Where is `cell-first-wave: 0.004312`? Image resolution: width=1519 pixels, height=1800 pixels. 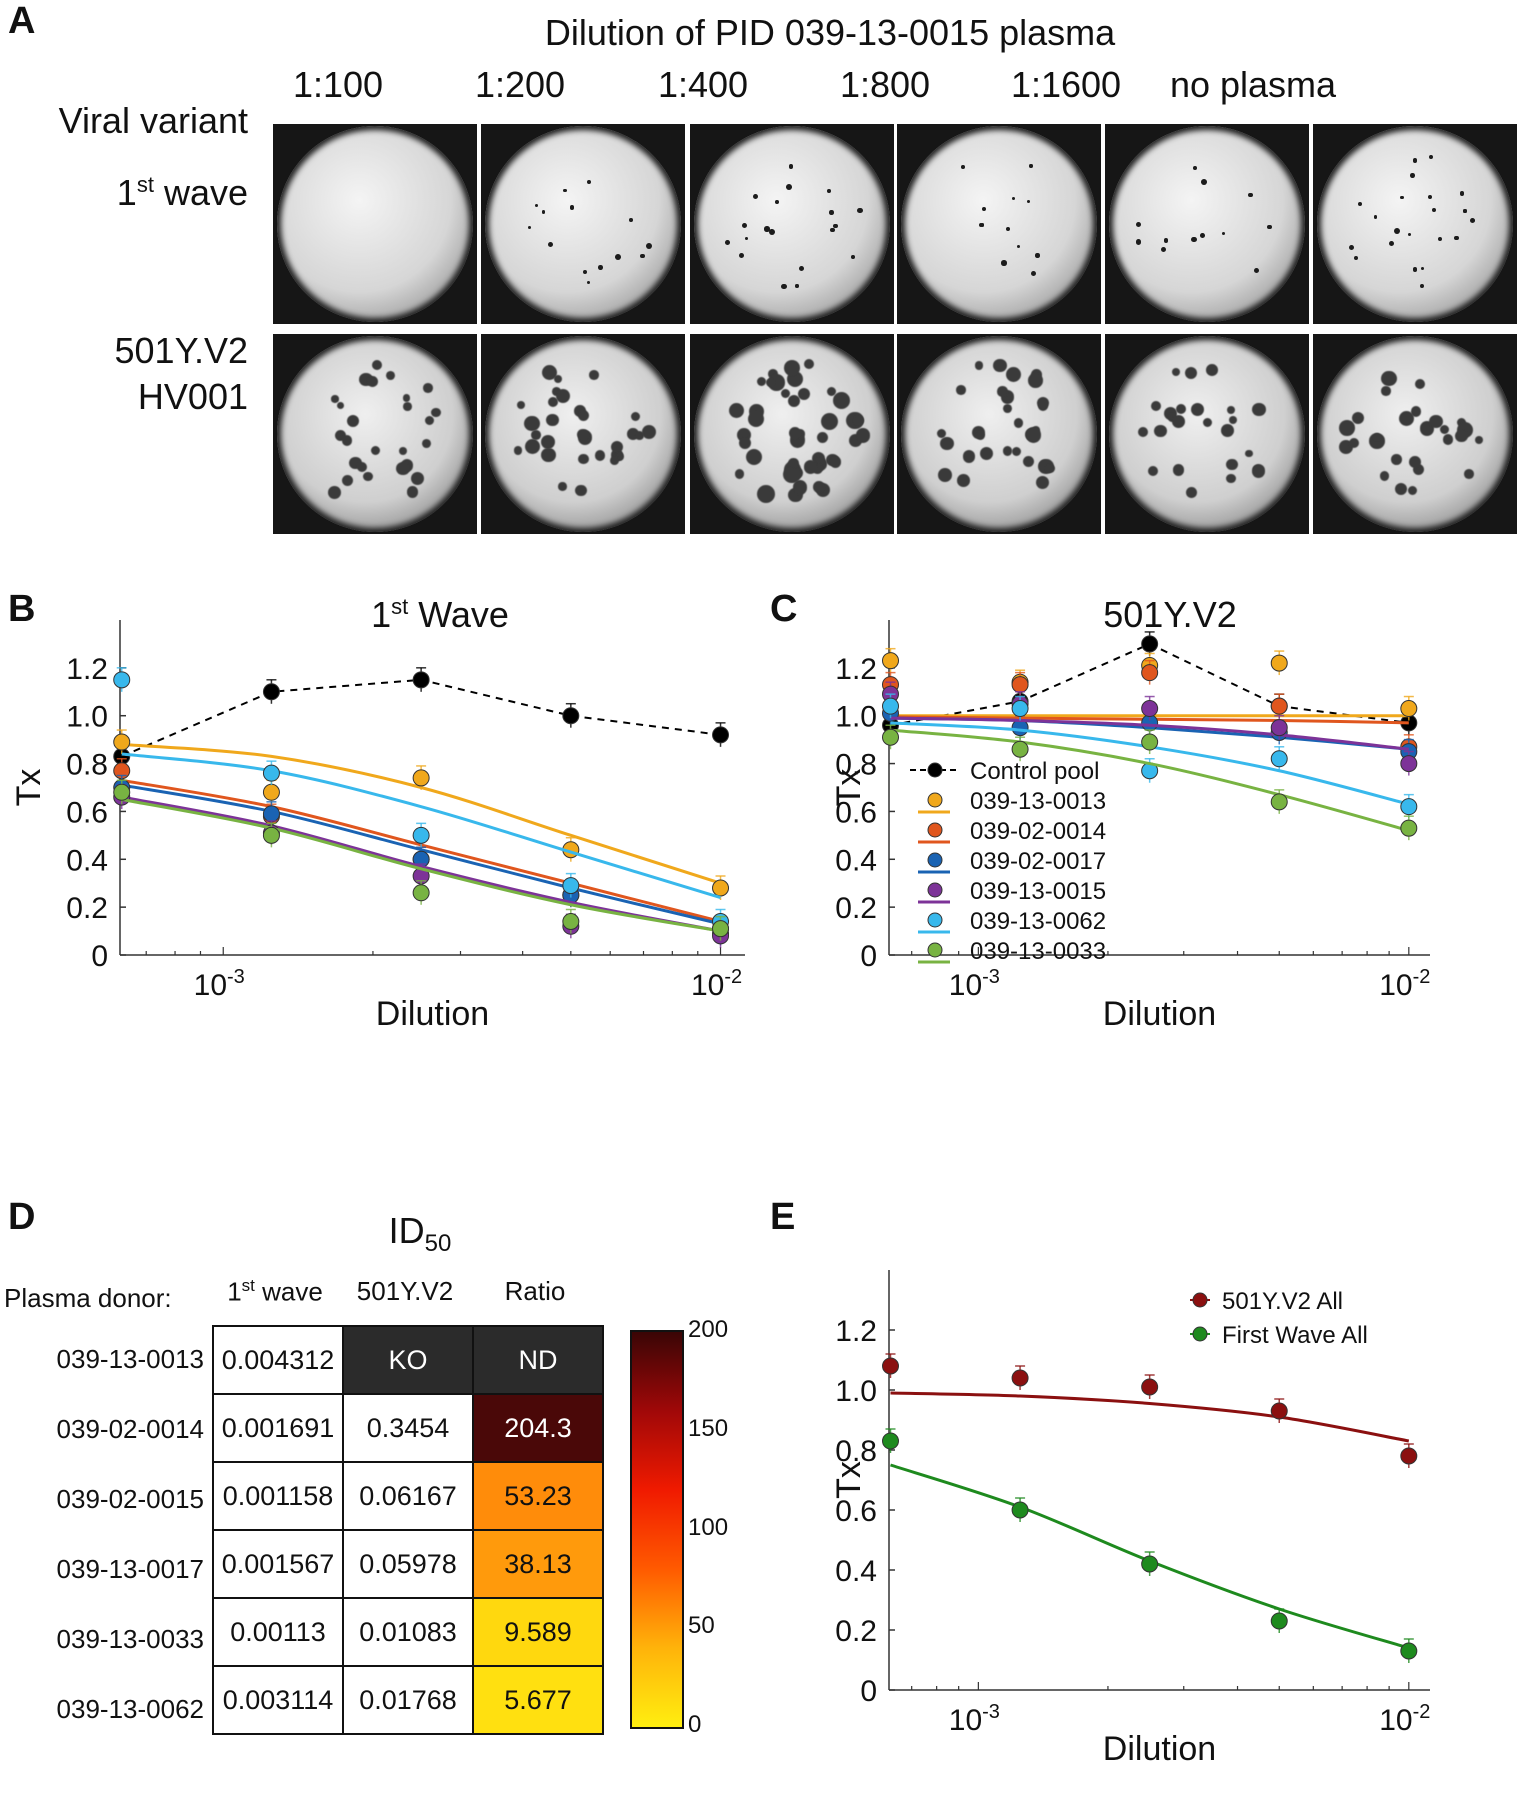
cell-first-wave: 0.004312 is located at coordinates (278, 1360).